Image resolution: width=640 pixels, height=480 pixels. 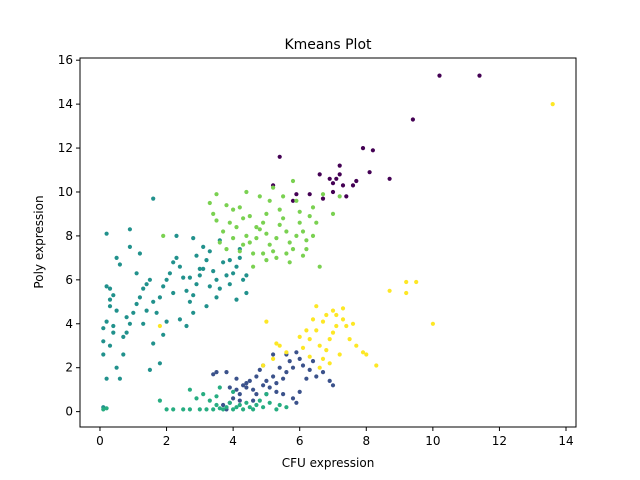 What do you see at coordinates (366, 441) in the screenshot?
I see `x-tick-label: 8` at bounding box center [366, 441].